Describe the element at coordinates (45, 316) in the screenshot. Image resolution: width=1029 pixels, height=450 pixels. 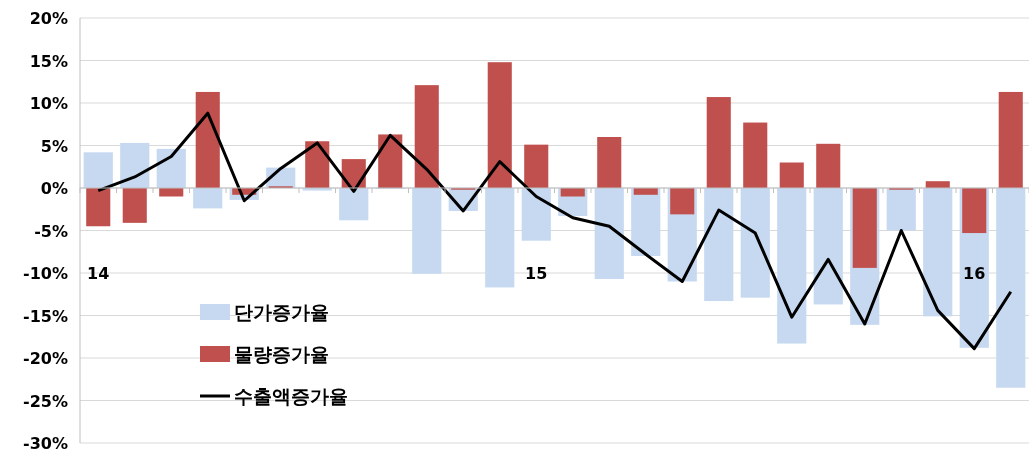
I see `y-tick-label: -15%` at that location.